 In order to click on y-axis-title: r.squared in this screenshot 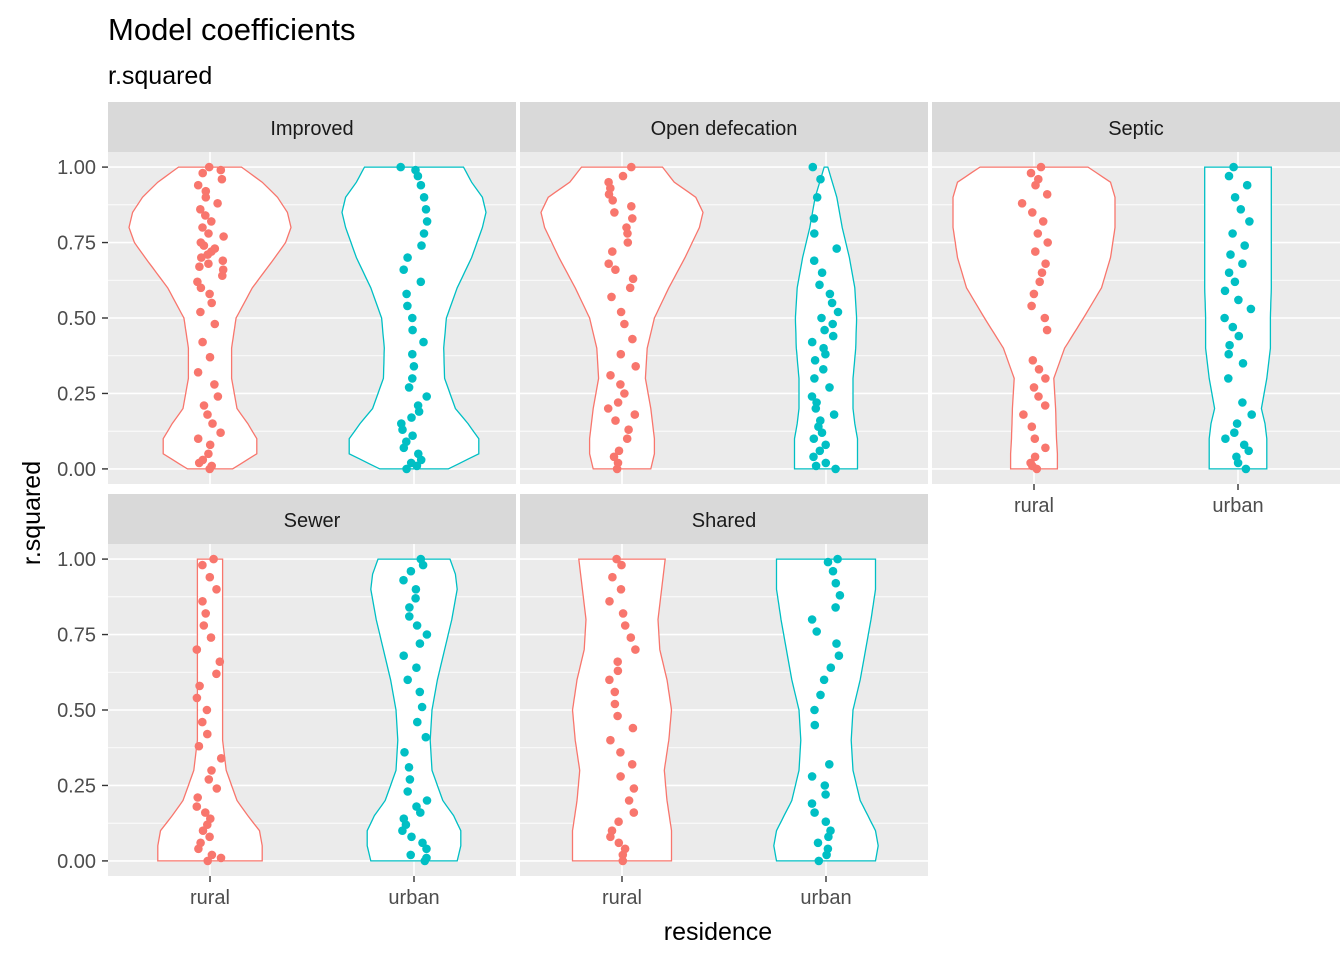, I will do `click(32, 513)`.